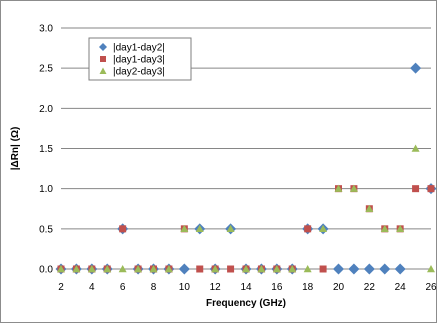  I want to click on x-tick-label: 14, so click(246, 287).